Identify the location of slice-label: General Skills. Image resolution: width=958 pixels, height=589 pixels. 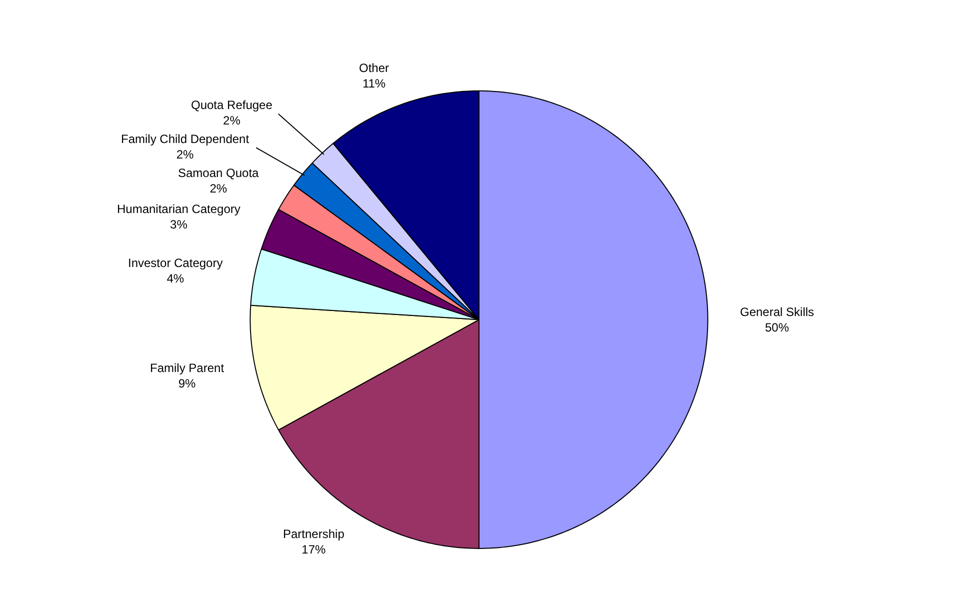
(777, 312).